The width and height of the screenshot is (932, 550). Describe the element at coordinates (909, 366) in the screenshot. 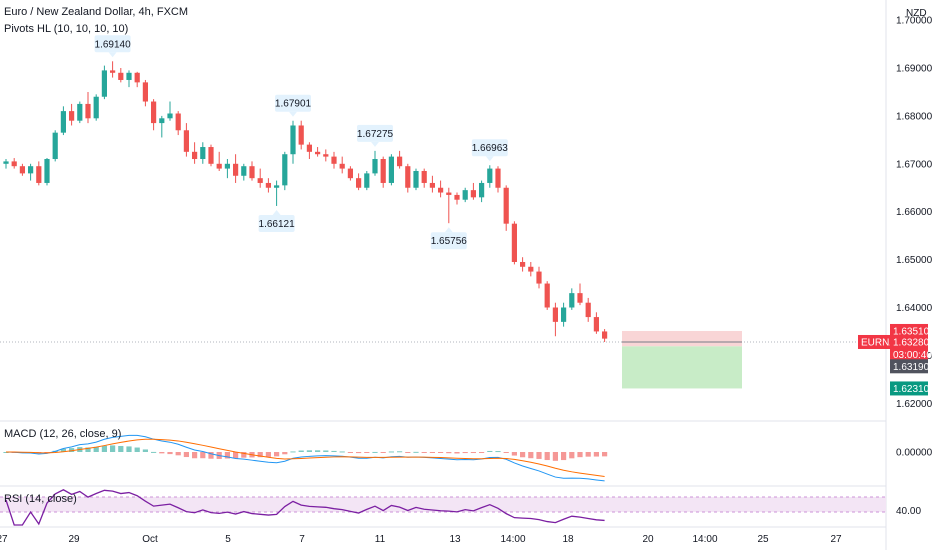

I see `entry-price-tag-bg` at that location.